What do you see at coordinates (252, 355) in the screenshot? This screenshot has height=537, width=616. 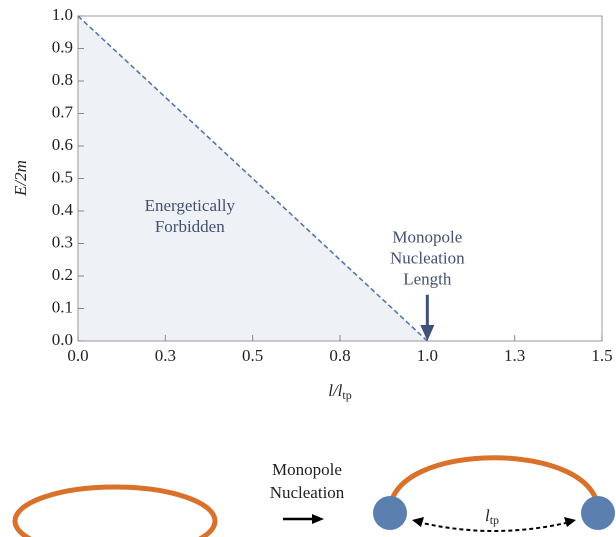 I see `x-tick-label: 0.5` at bounding box center [252, 355].